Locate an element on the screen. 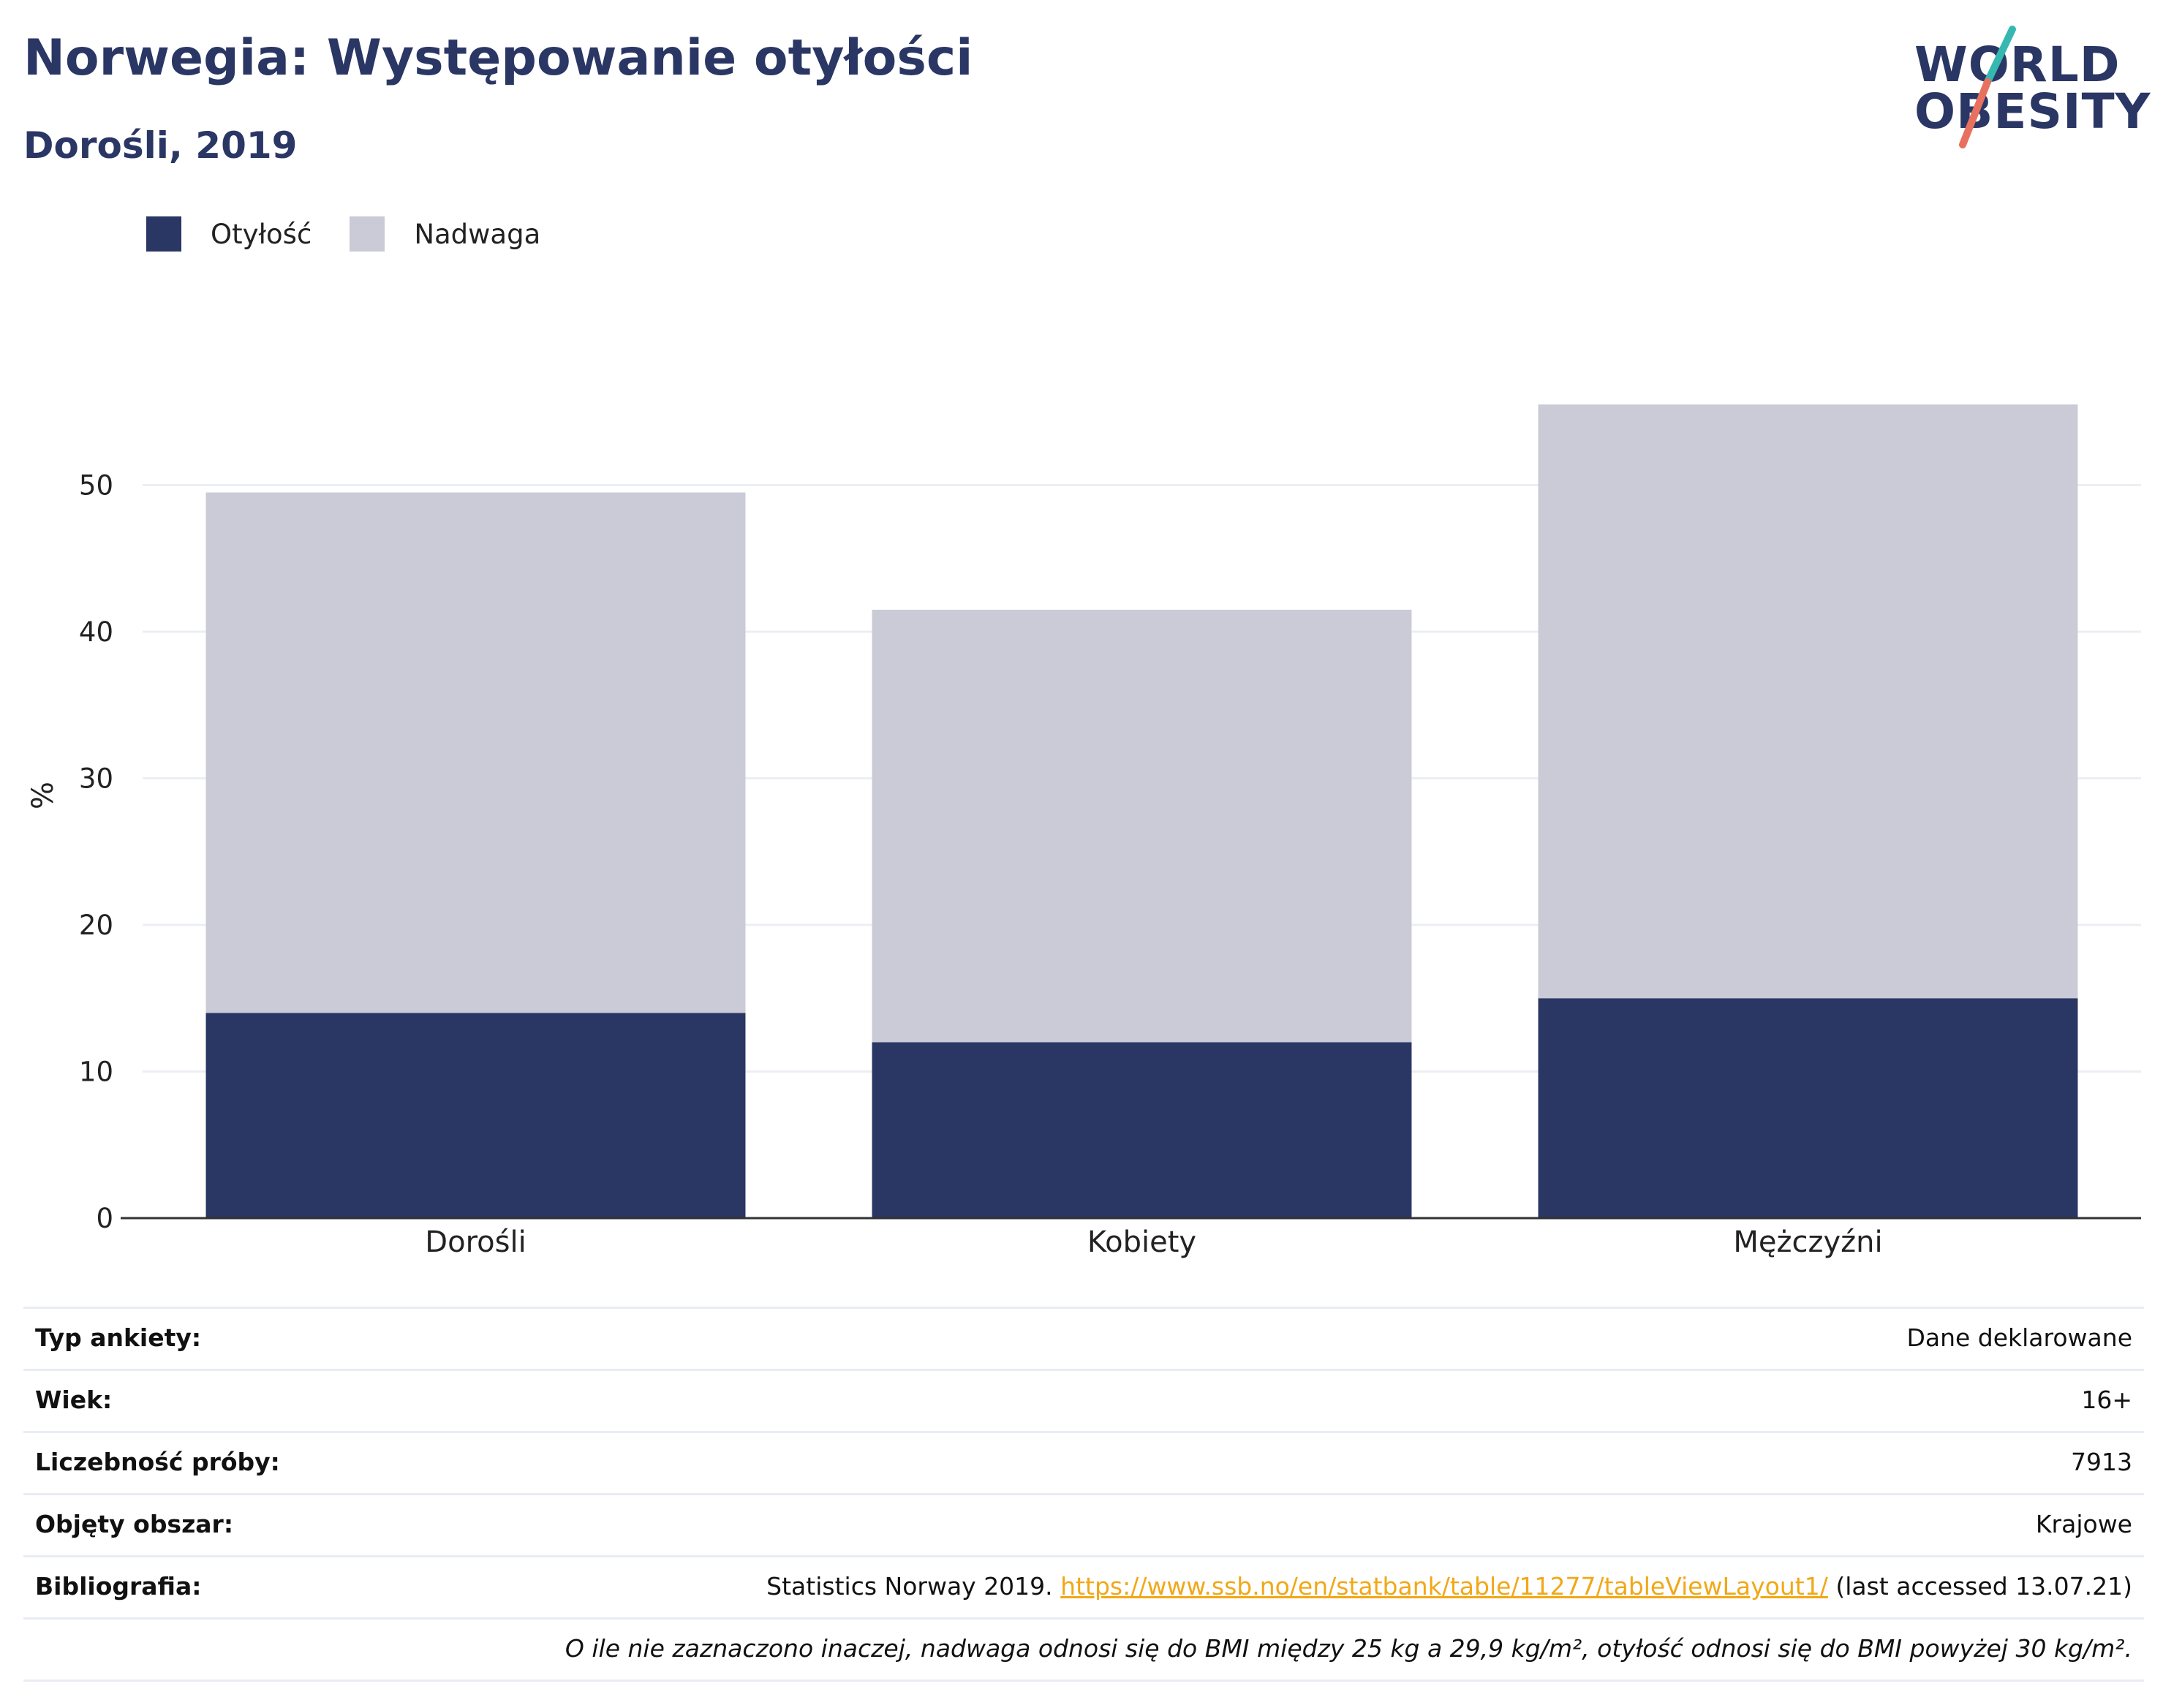 This screenshot has height=1708, width=2163. info-value: Krajowe is located at coordinates (2084, 1524).